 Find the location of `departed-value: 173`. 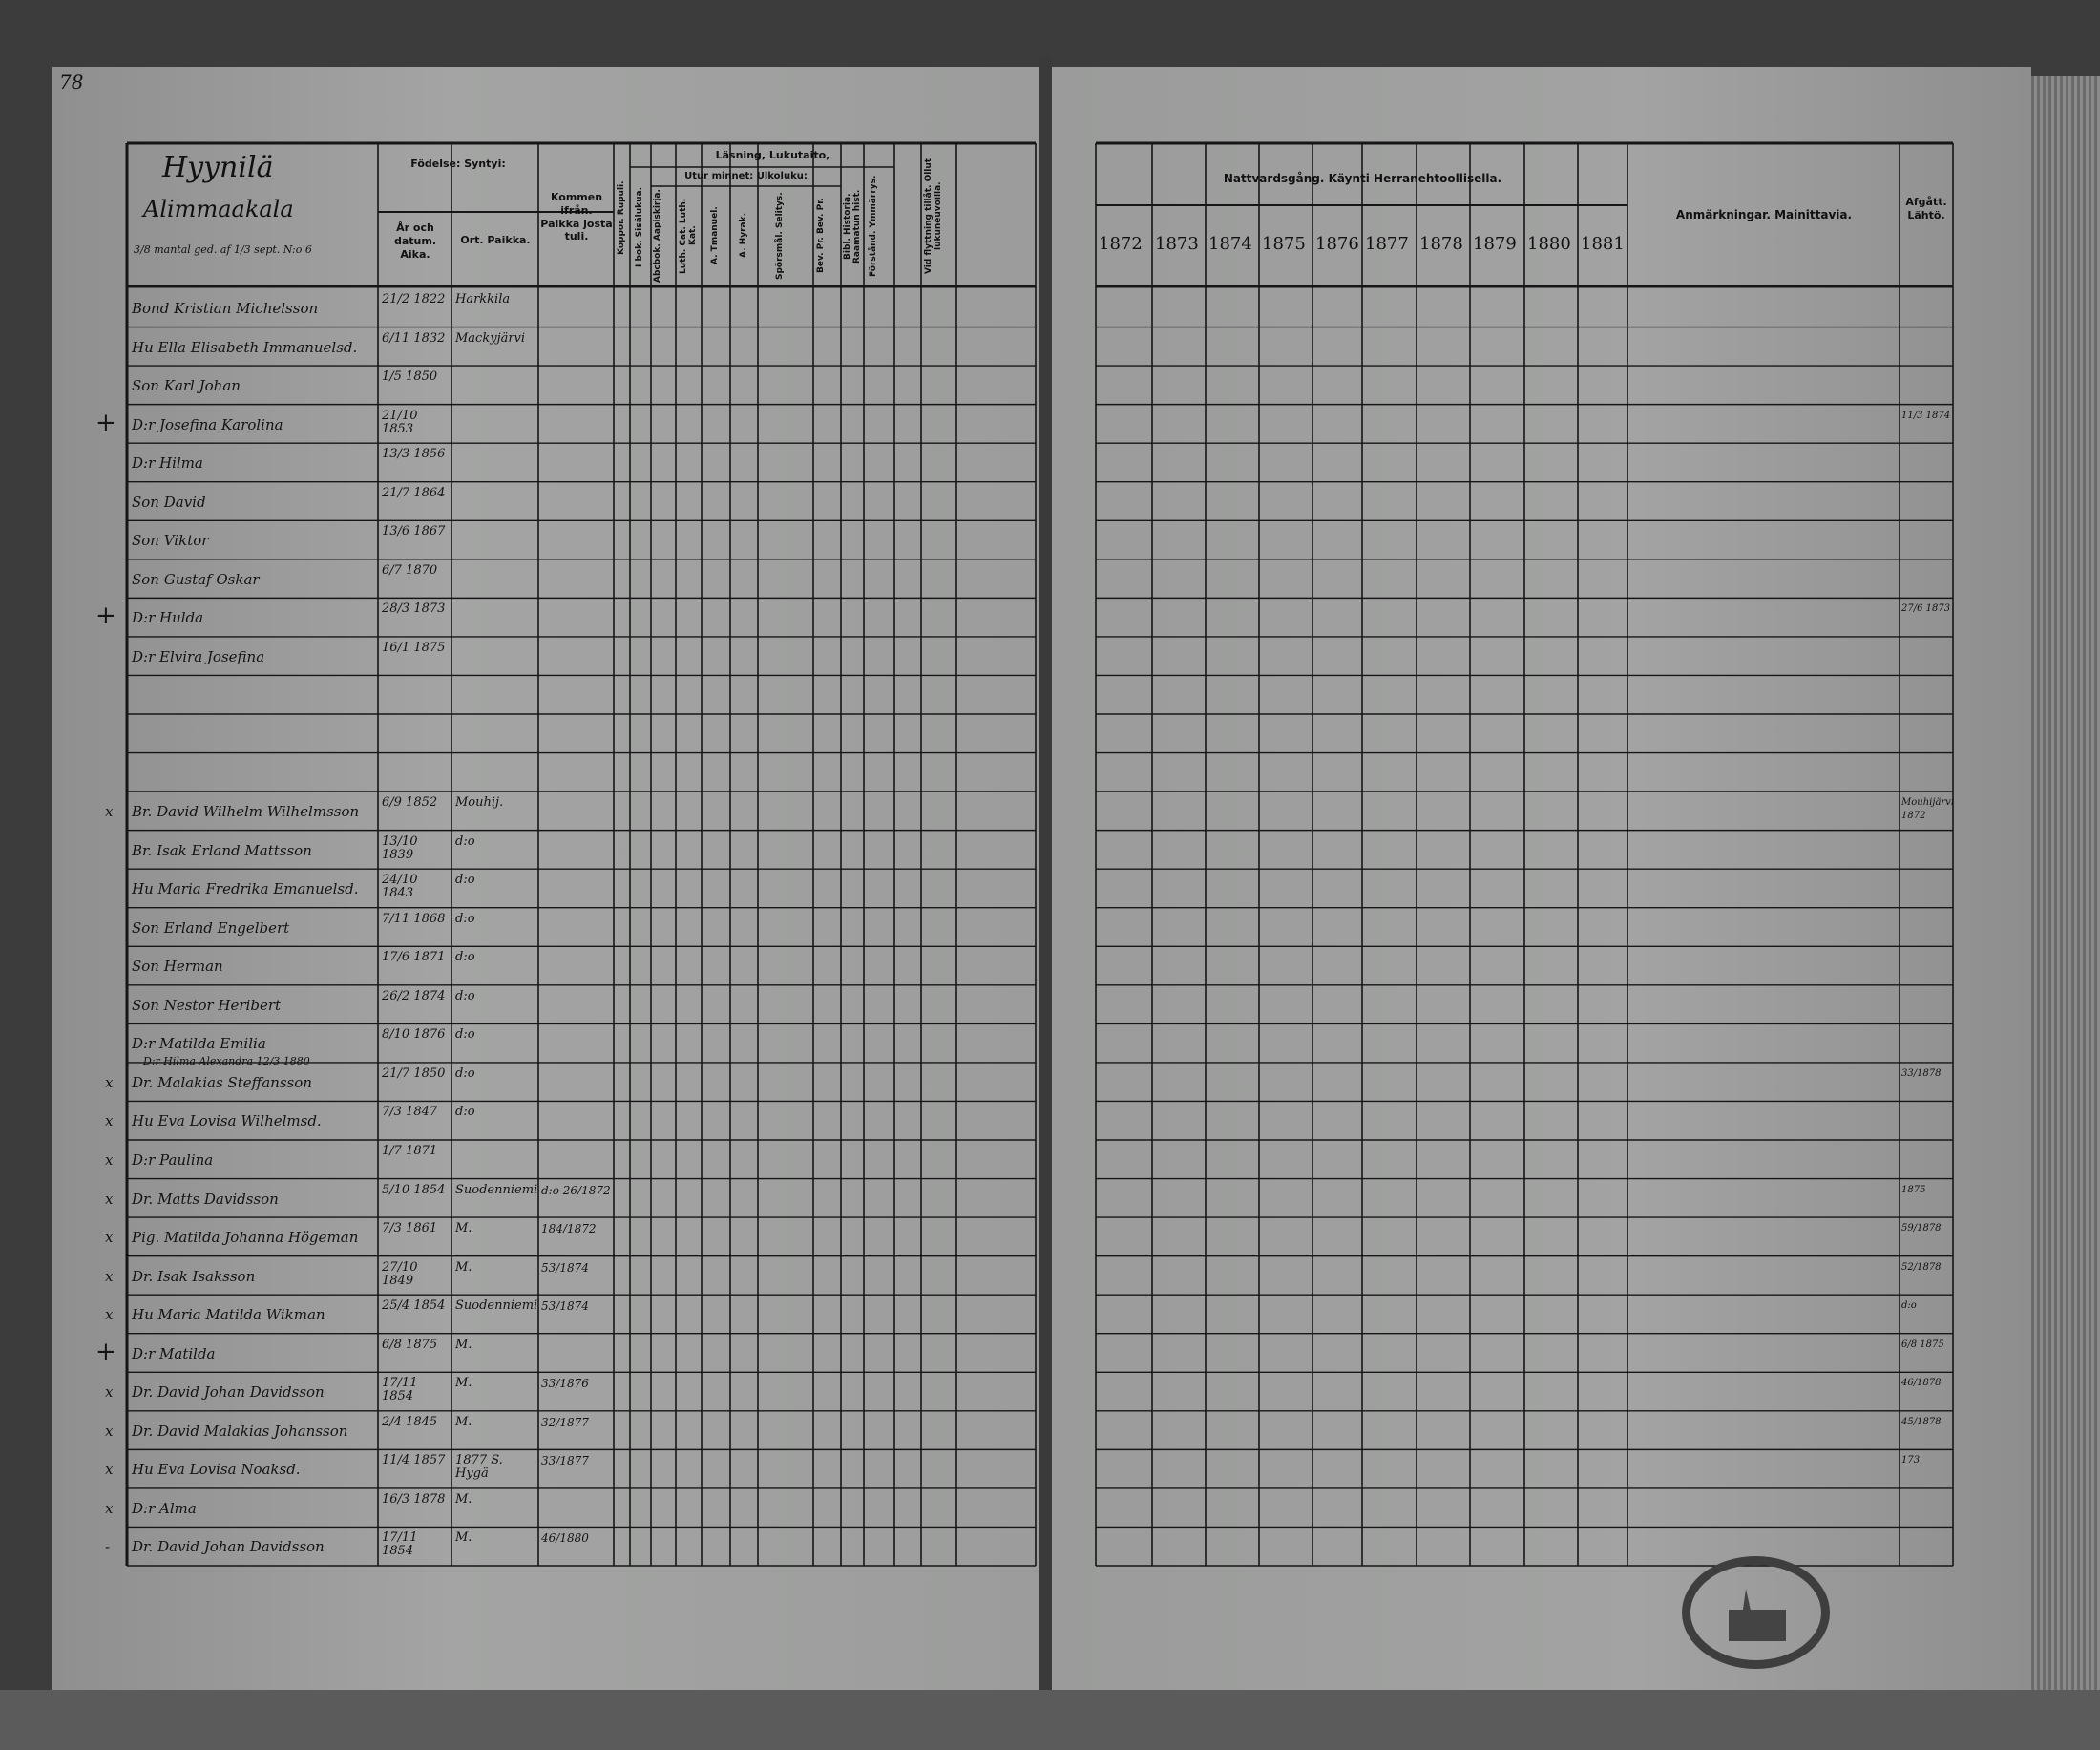

departed-value: 173 is located at coordinates (1911, 1460).